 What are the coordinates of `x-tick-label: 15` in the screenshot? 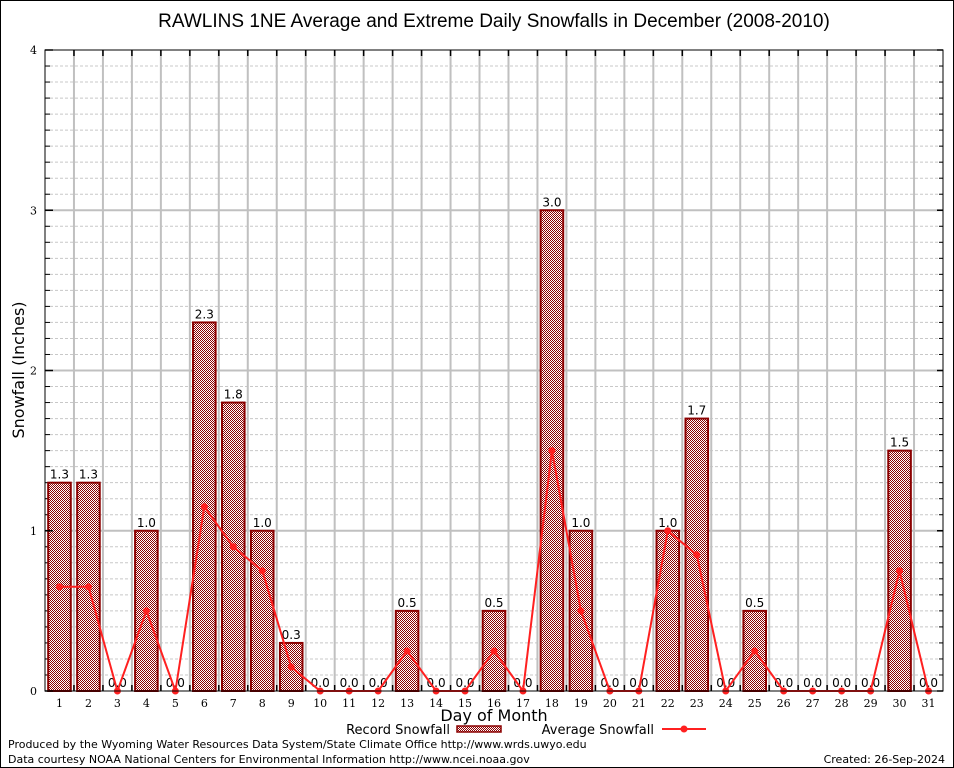 It's located at (465, 703).